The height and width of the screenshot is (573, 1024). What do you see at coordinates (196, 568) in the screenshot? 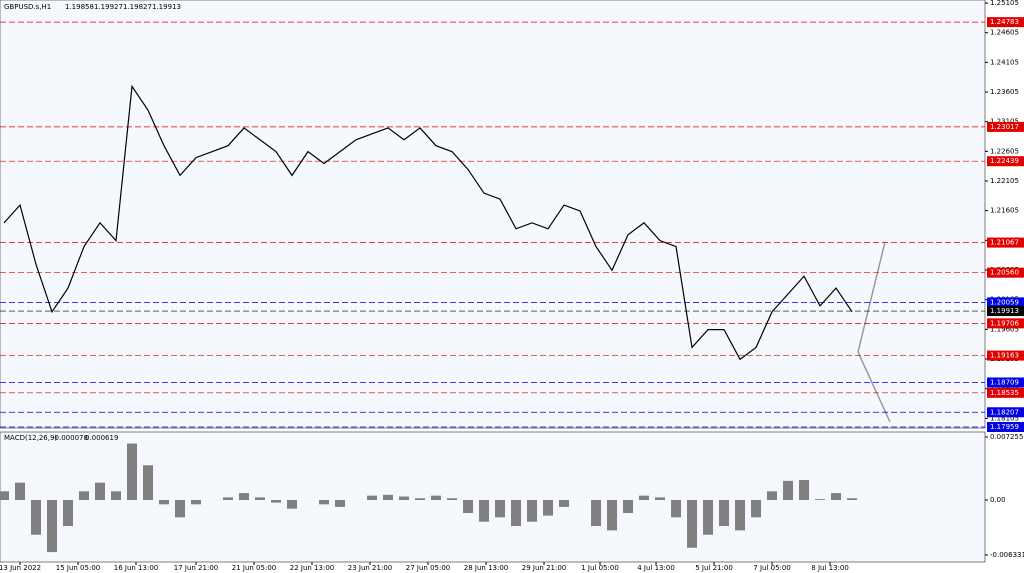
I see `x-tick-label: 17 Jun 21:00` at bounding box center [196, 568].